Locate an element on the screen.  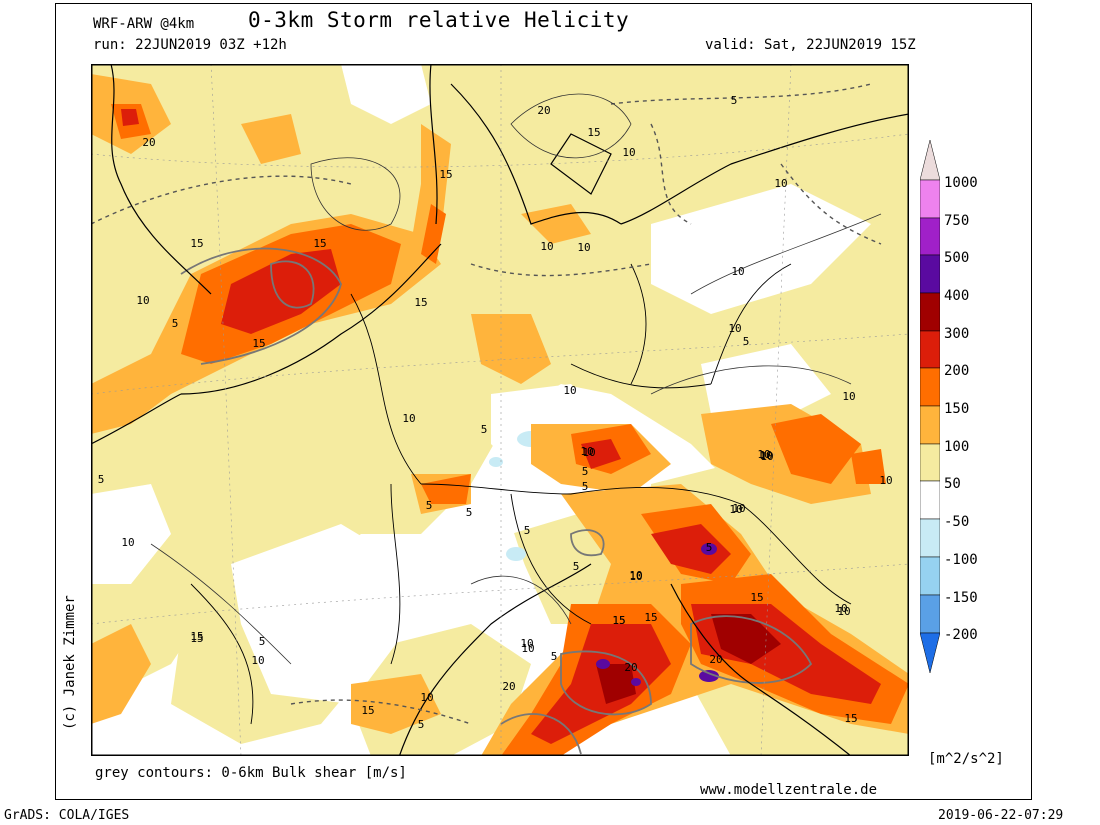
colorbar-label: 1000 is located at coordinates (961, 183).